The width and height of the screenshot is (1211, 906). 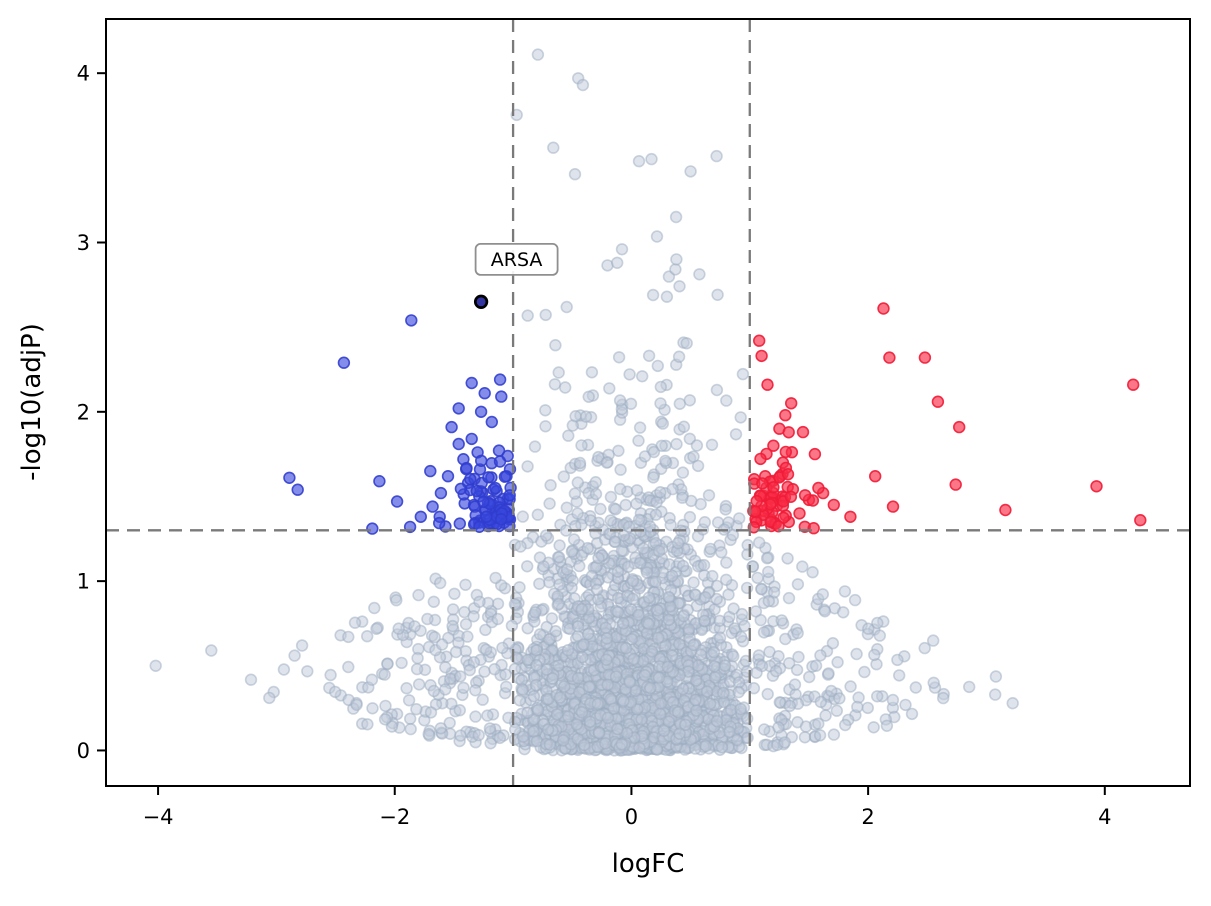 I want to click on annotated-gene-point, so click(x=481, y=301).